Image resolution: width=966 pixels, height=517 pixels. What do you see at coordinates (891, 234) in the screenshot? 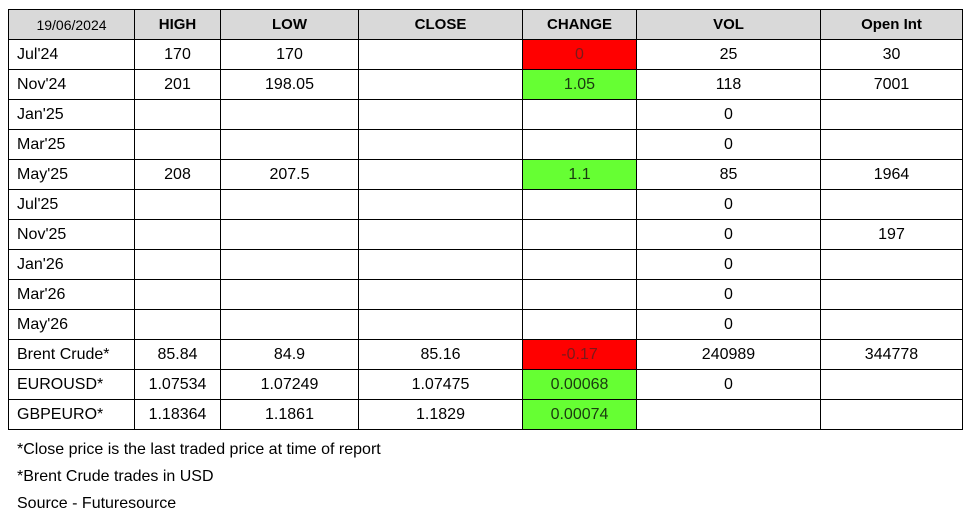
I see `cell-open-int: 197` at bounding box center [891, 234].